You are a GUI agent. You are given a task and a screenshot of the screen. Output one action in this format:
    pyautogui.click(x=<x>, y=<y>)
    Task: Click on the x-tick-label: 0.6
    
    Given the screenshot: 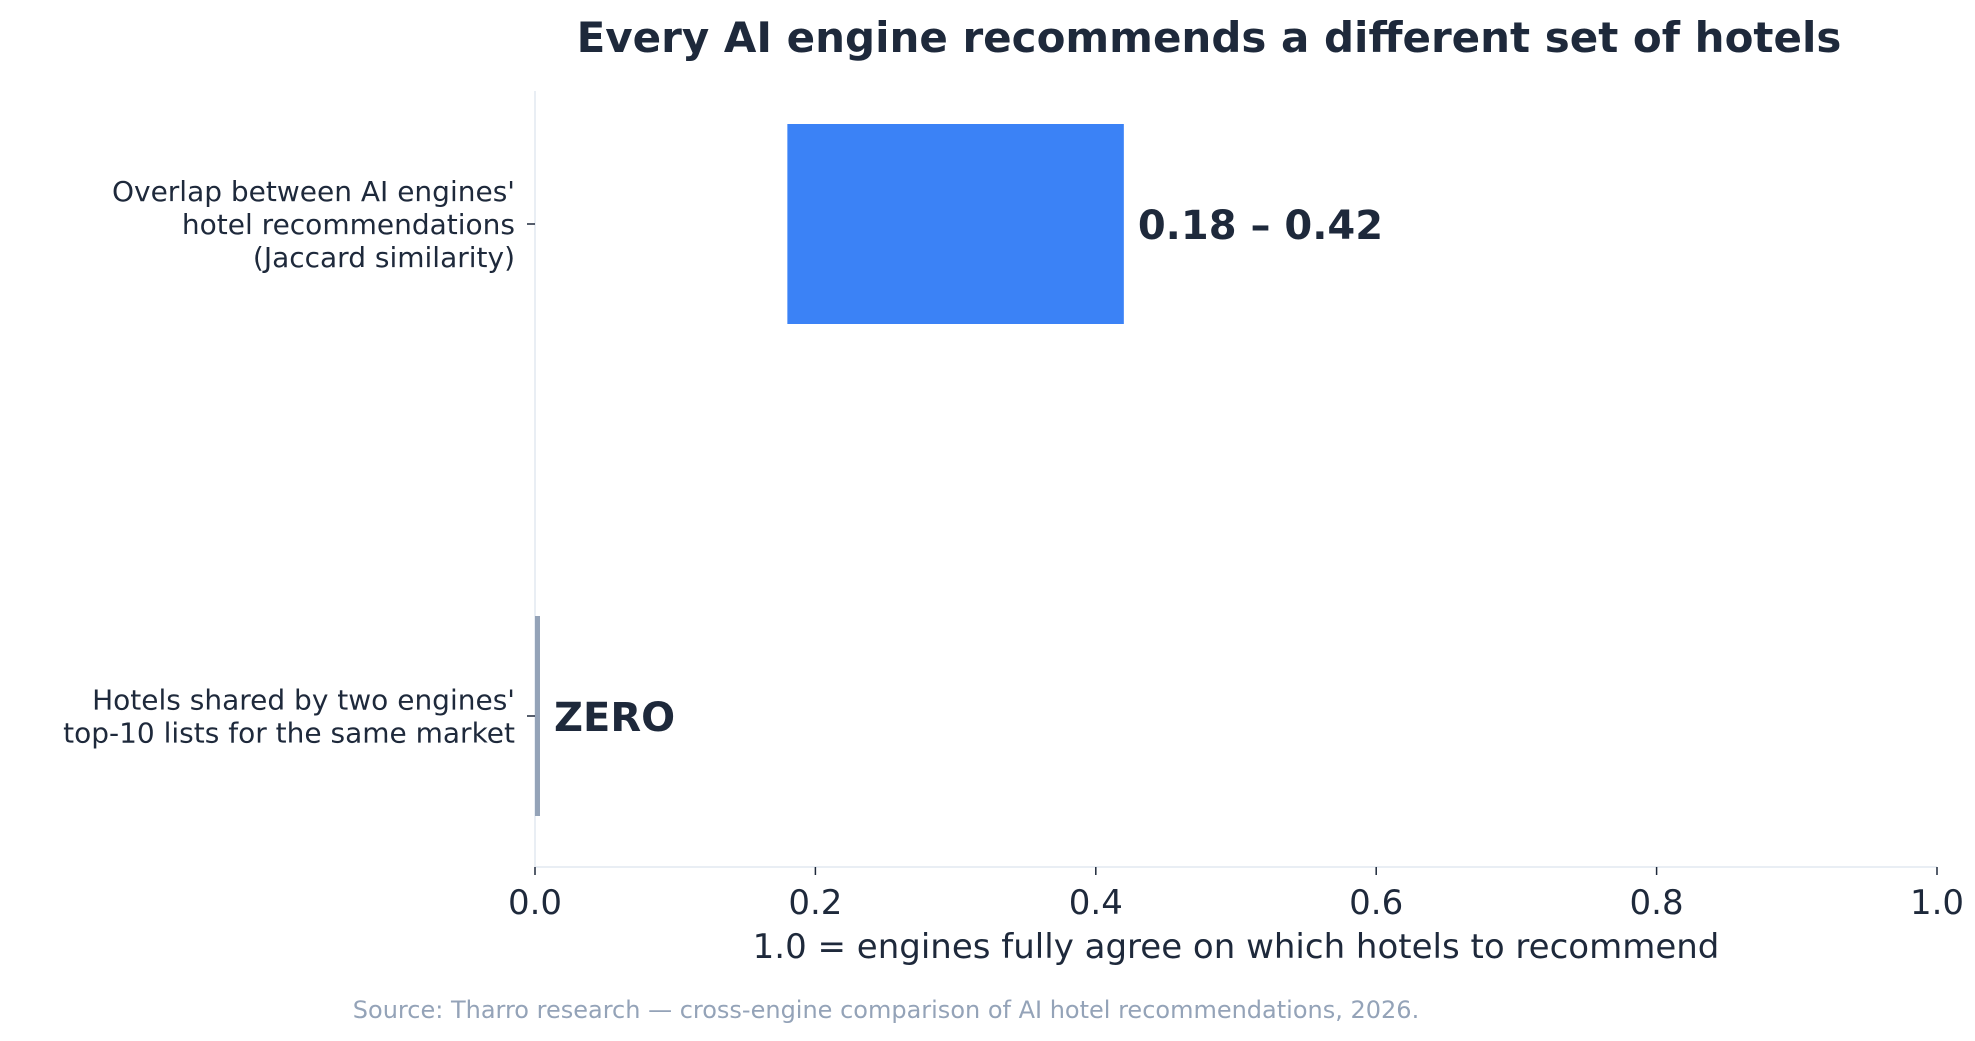 What is the action you would take?
    pyautogui.click(x=1376, y=903)
    